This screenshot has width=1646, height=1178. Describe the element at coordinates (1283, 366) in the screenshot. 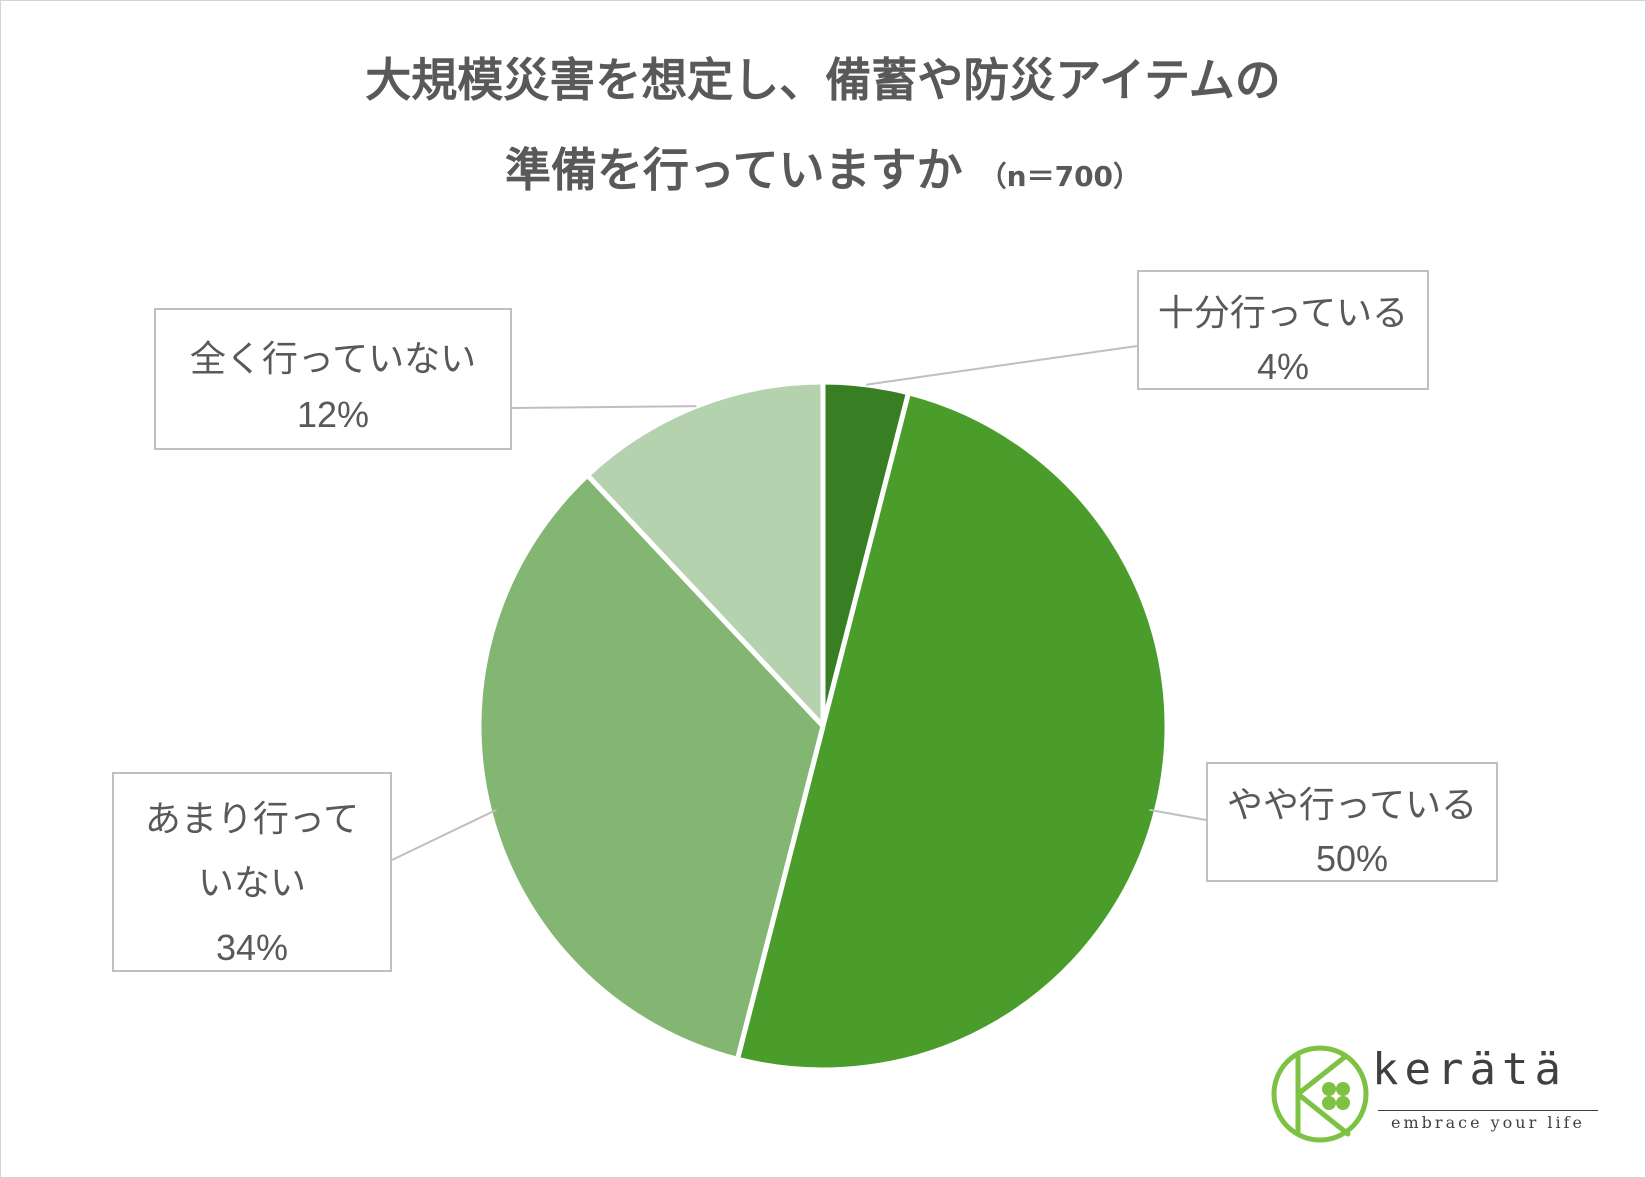

I see `slice-value-sufficient: 4%` at that location.